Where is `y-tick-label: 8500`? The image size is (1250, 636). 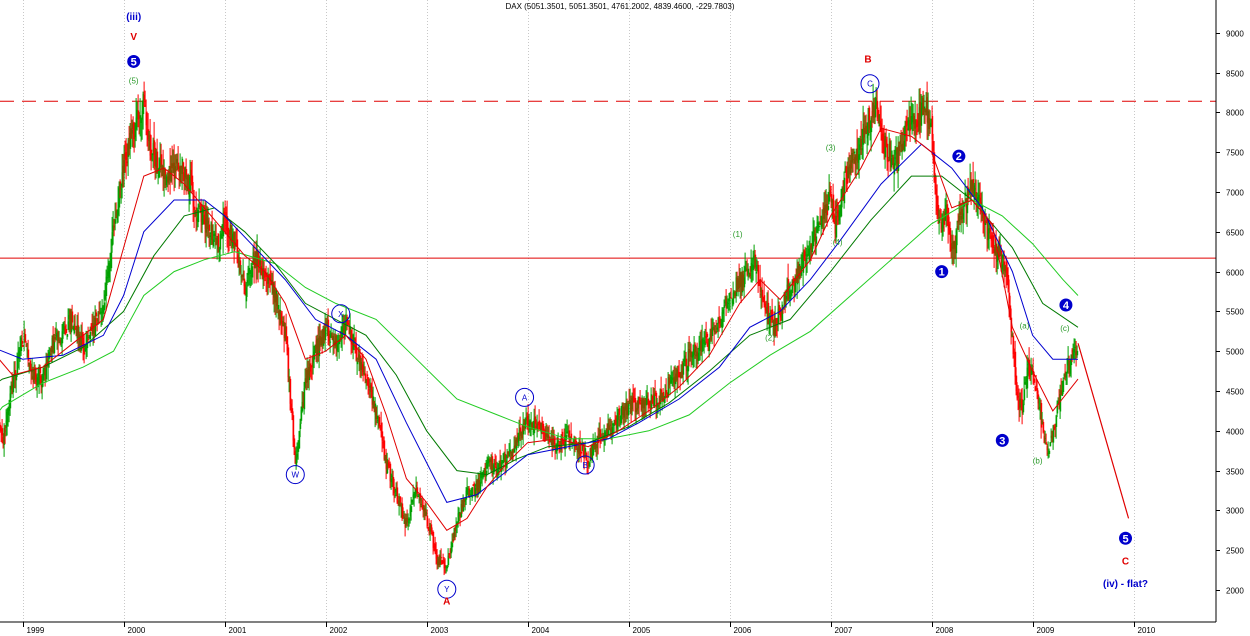
y-tick-label: 8500 is located at coordinates (1235, 74).